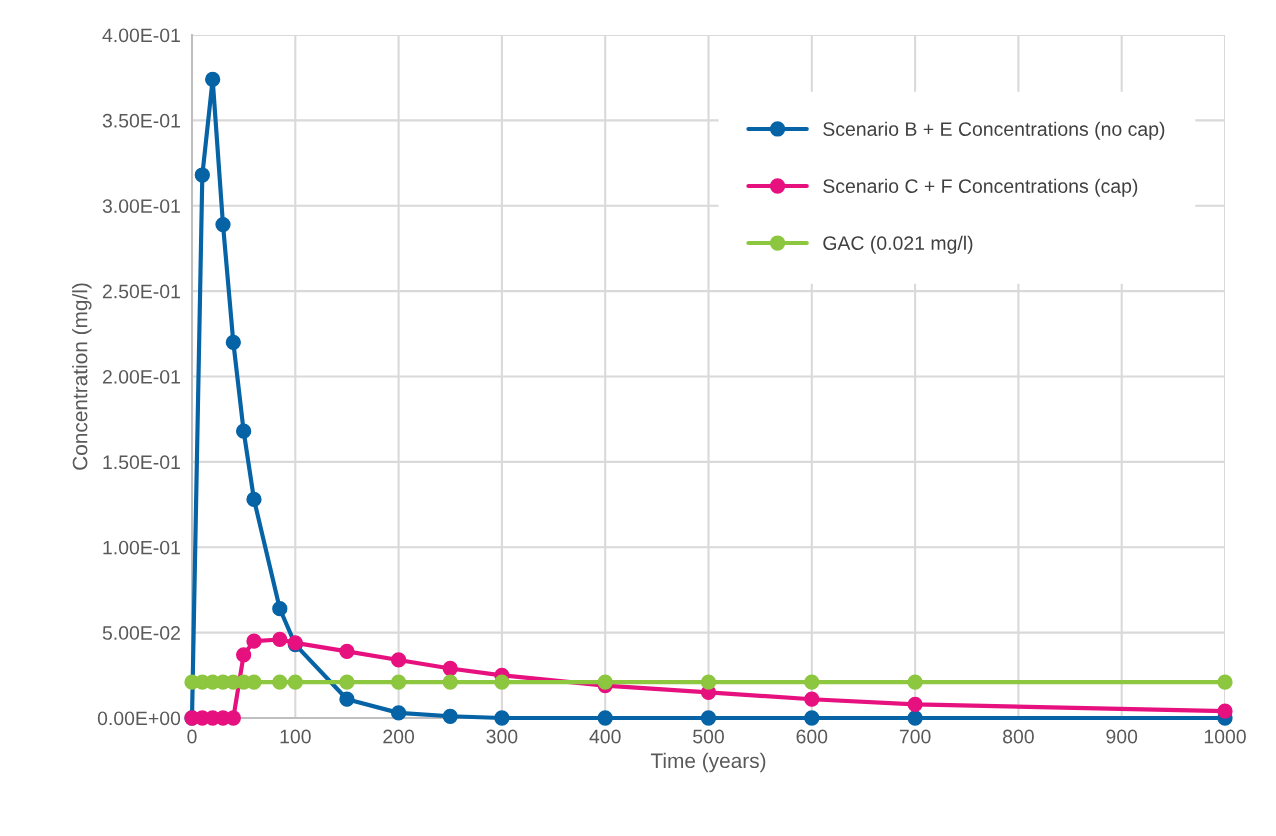 This screenshot has height=836, width=1276. What do you see at coordinates (82, 376) in the screenshot?
I see `y-axis-title: Concentration (mg/l)` at bounding box center [82, 376].